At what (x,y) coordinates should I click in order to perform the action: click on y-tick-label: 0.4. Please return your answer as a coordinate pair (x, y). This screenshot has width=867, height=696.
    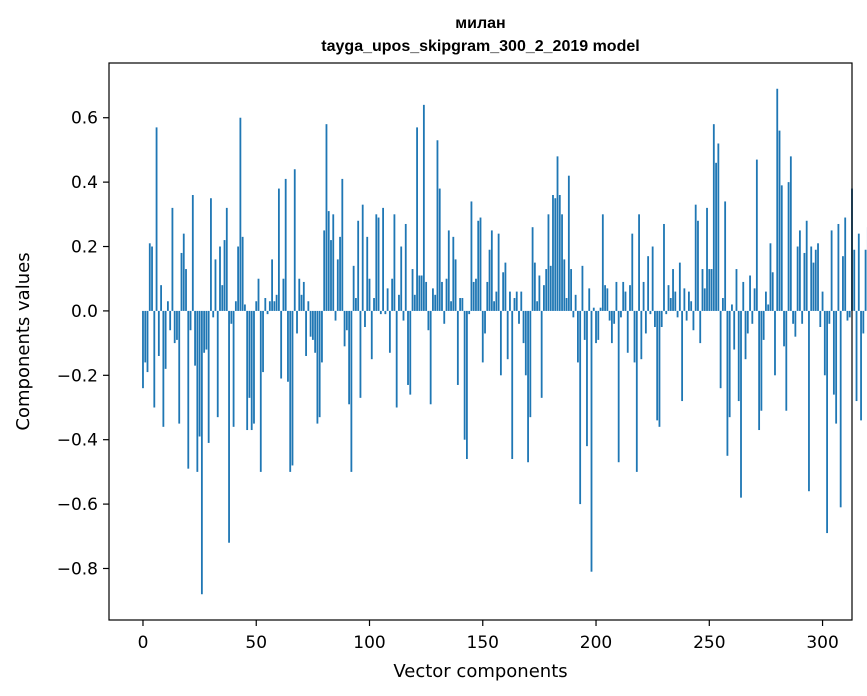
    Looking at the image, I should click on (84, 183).